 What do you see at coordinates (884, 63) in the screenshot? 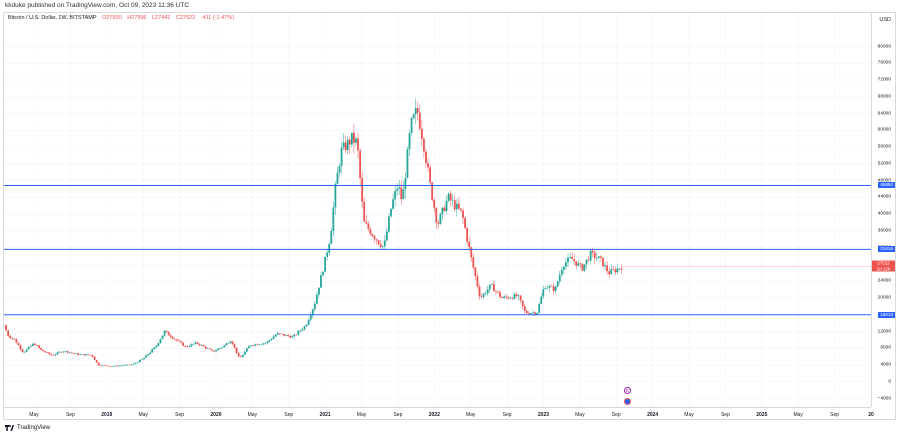
I see `y-tick-label: 76000` at bounding box center [884, 63].